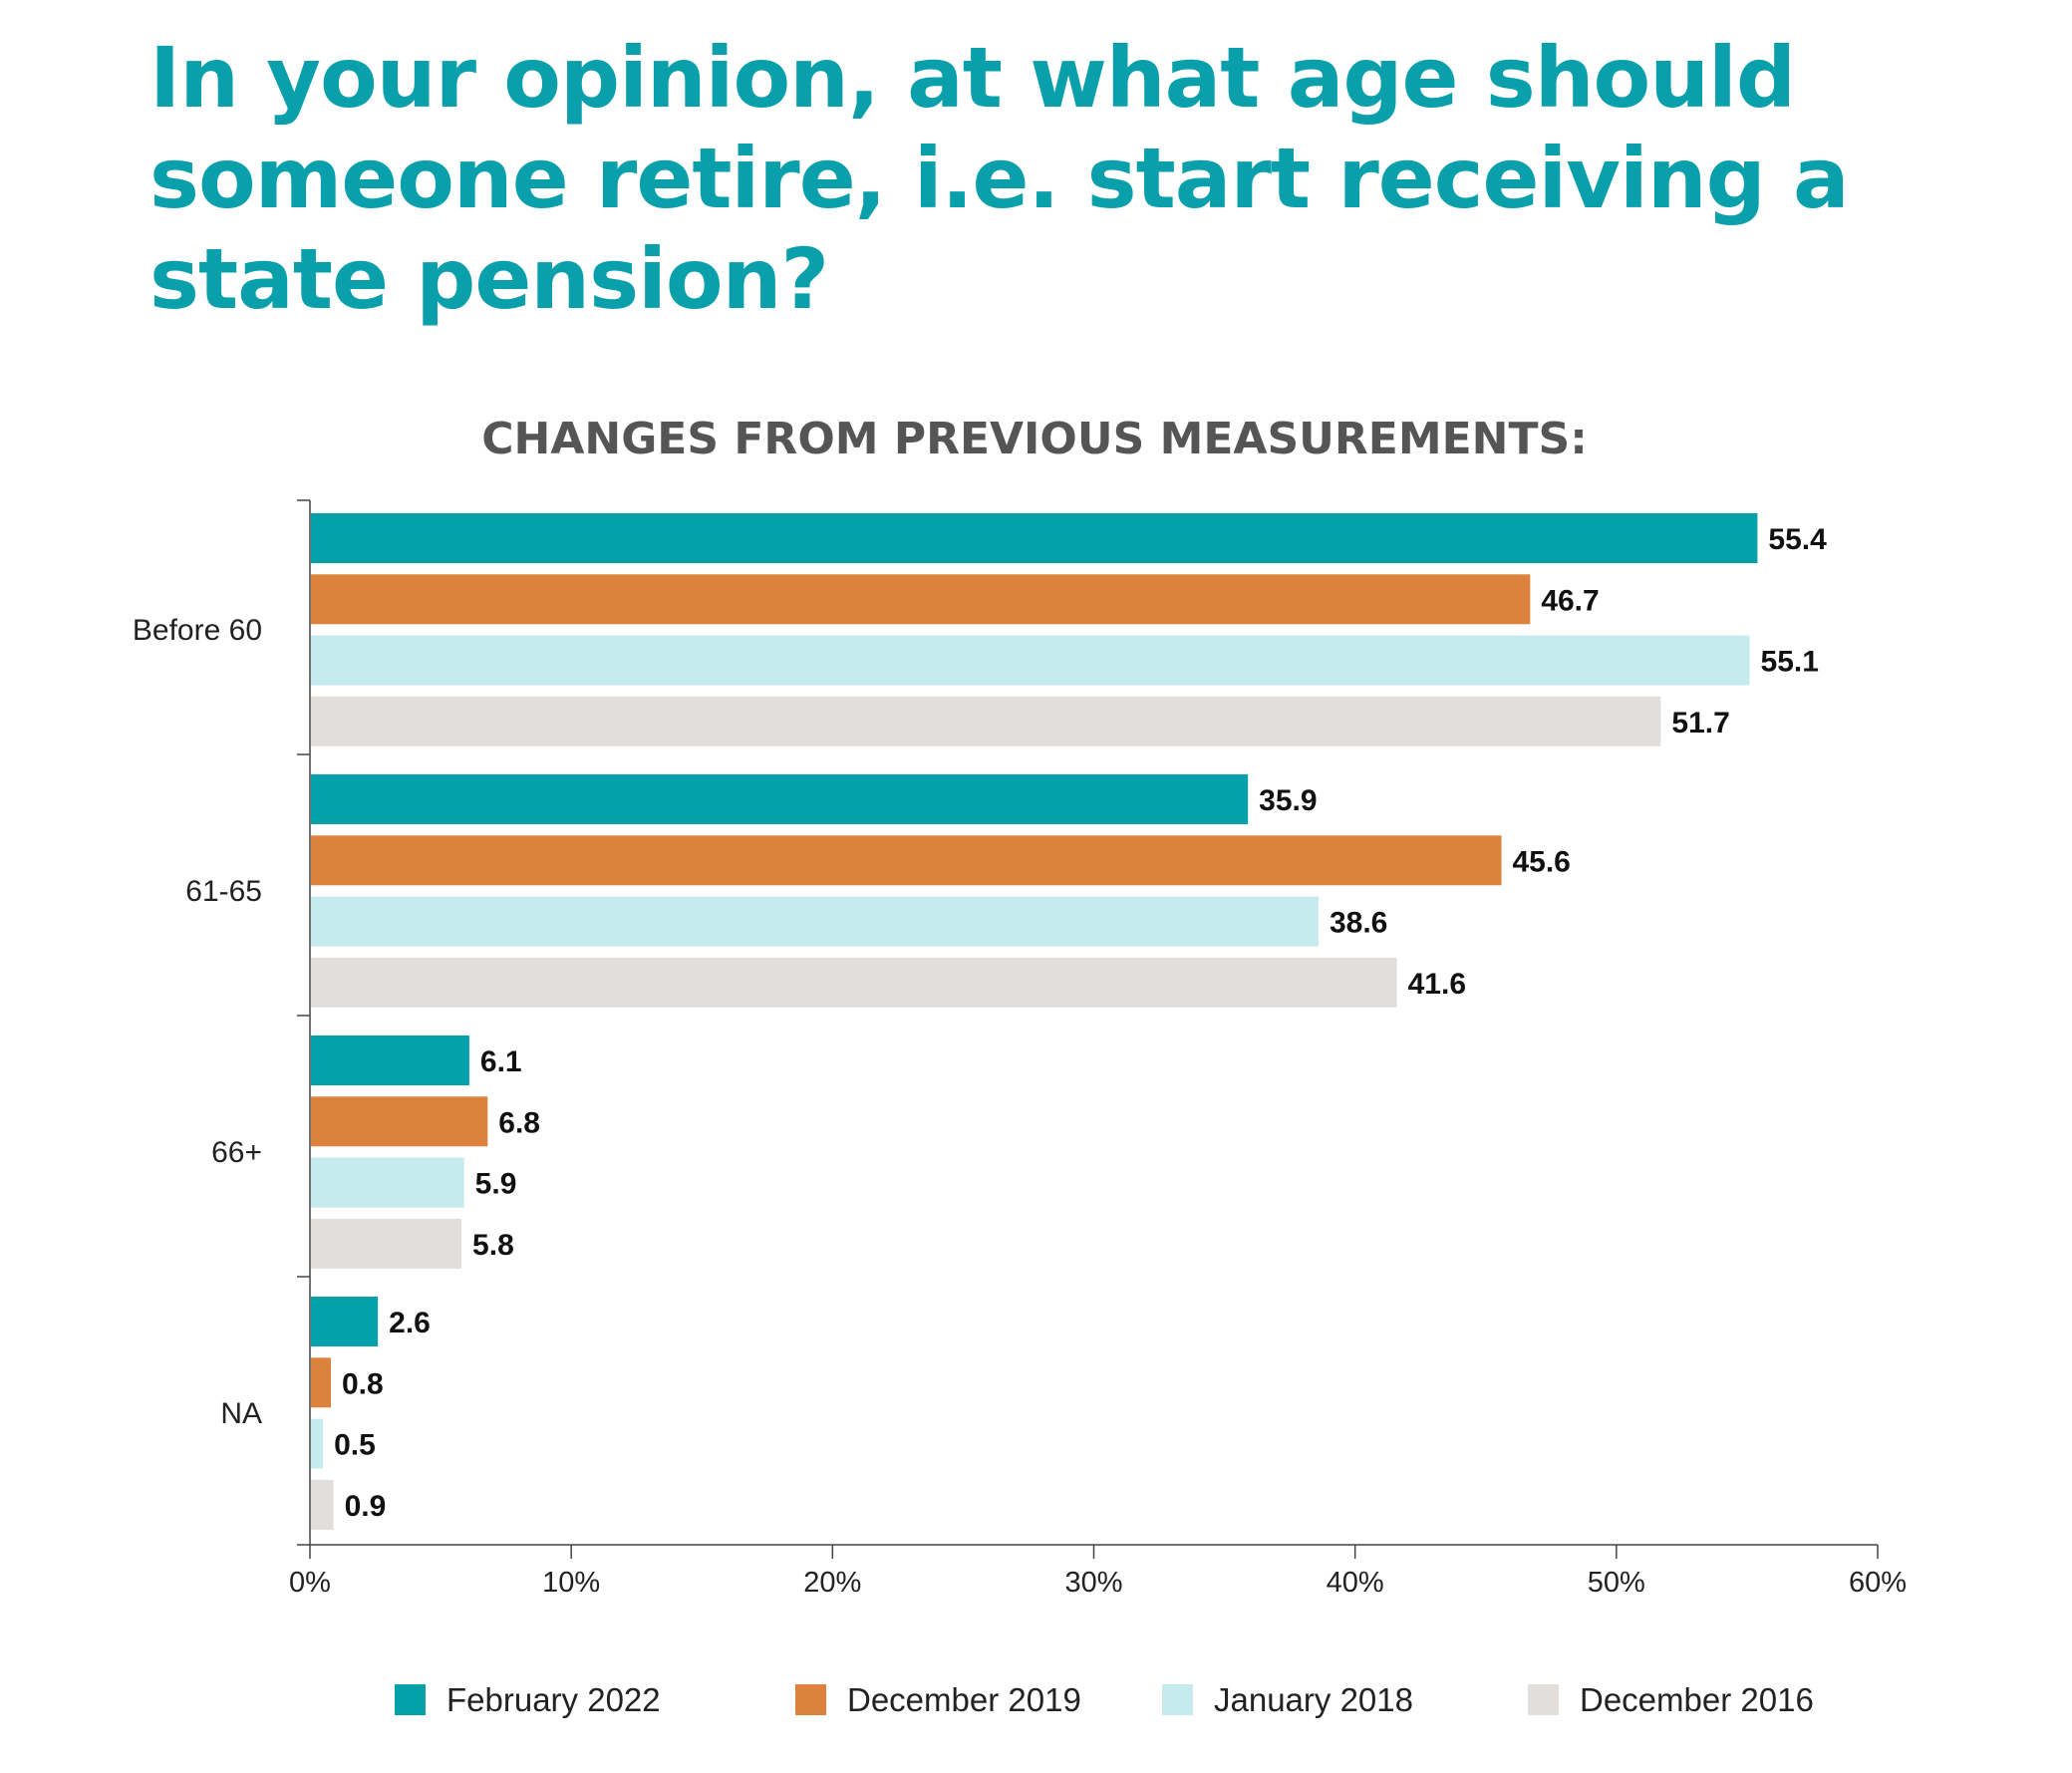  Describe the element at coordinates (236, 1152) in the screenshot. I see `category-label-66: 66+` at that location.